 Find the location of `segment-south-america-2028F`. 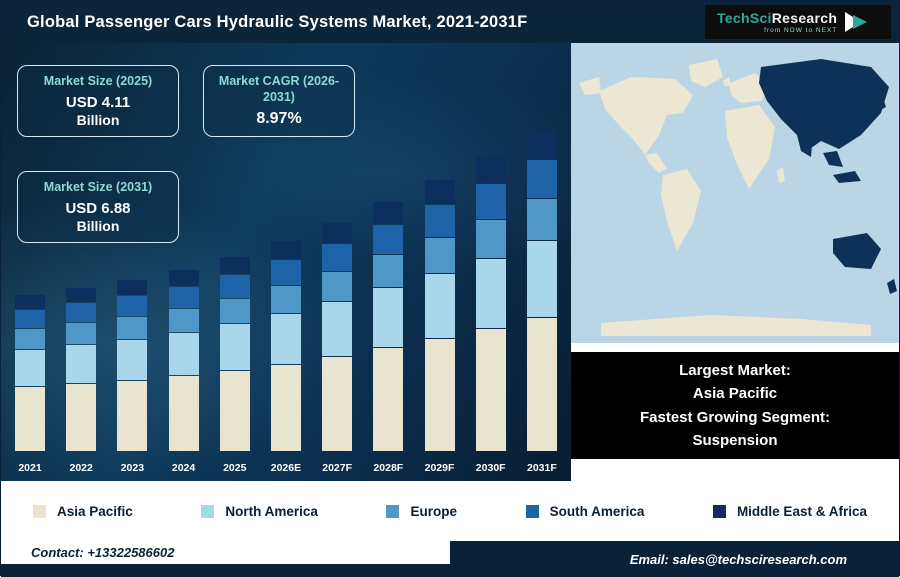

segment-south-america-2028F is located at coordinates (388, 239).